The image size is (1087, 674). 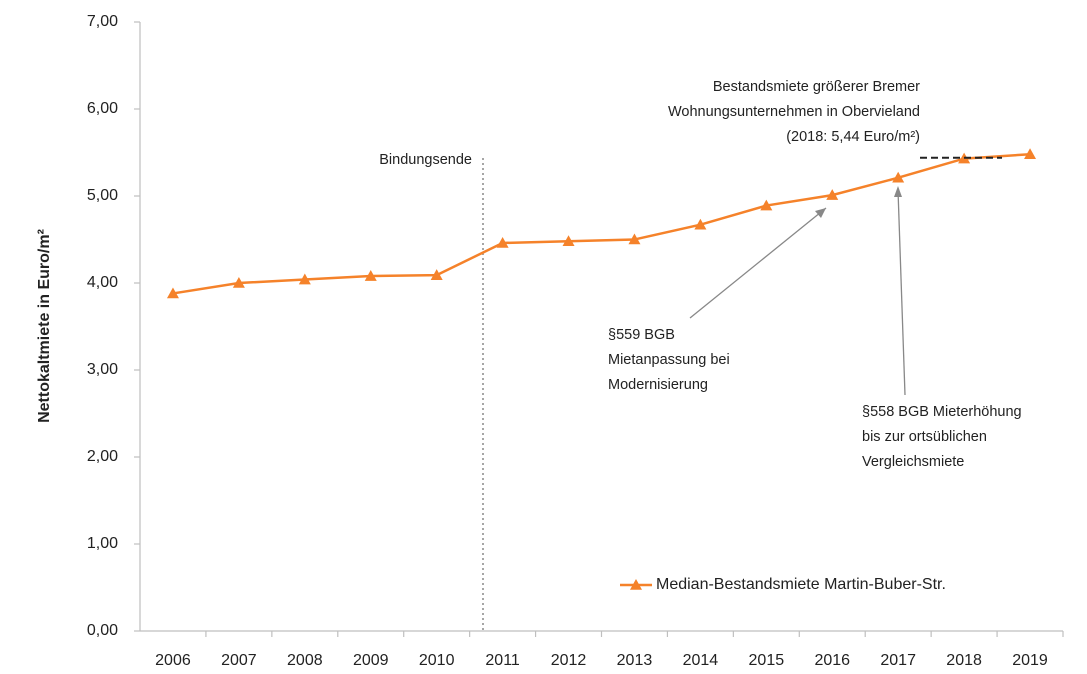 What do you see at coordinates (701, 660) in the screenshot?
I see `x-tick-label: 2014` at bounding box center [701, 660].